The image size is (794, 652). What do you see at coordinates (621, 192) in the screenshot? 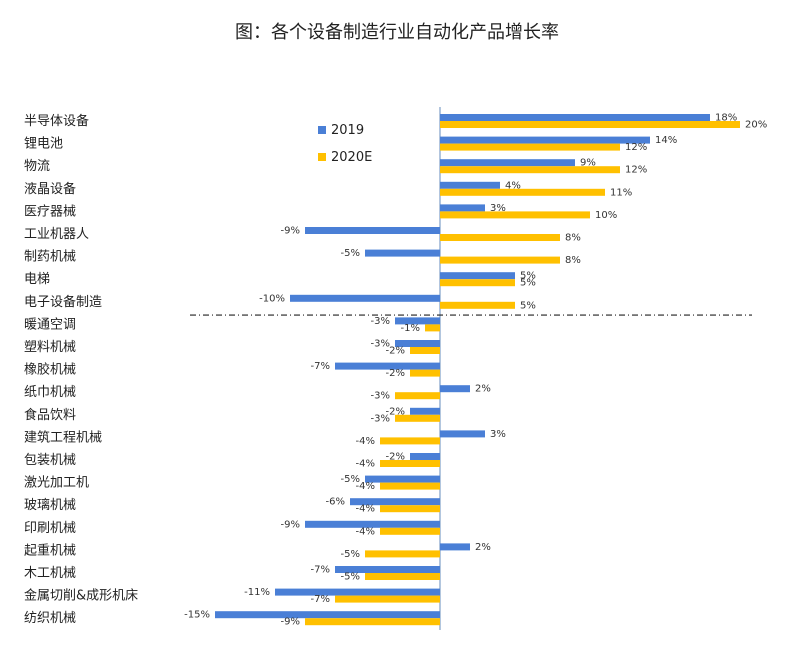
I see `data-label: 11%` at bounding box center [621, 192].